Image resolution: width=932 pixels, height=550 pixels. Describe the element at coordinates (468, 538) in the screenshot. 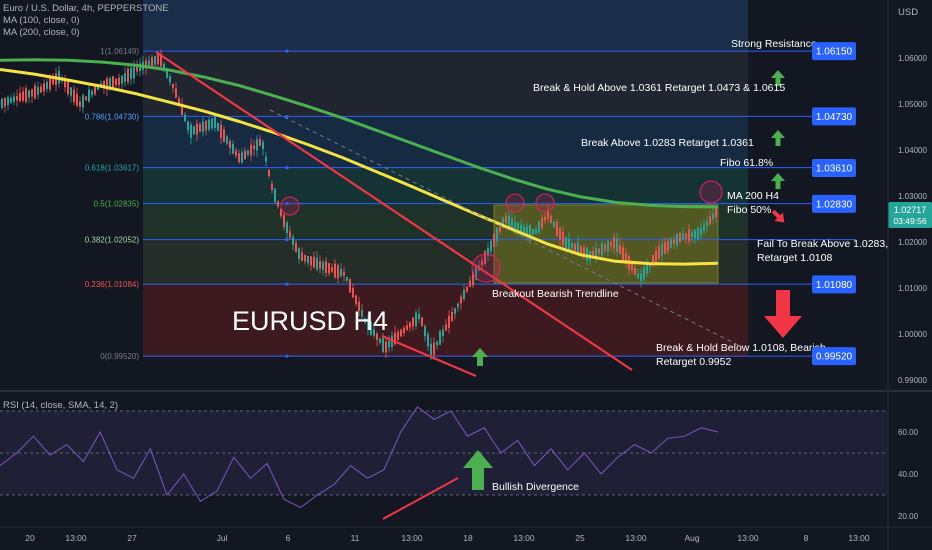

I see `time-tick-label: 18` at that location.